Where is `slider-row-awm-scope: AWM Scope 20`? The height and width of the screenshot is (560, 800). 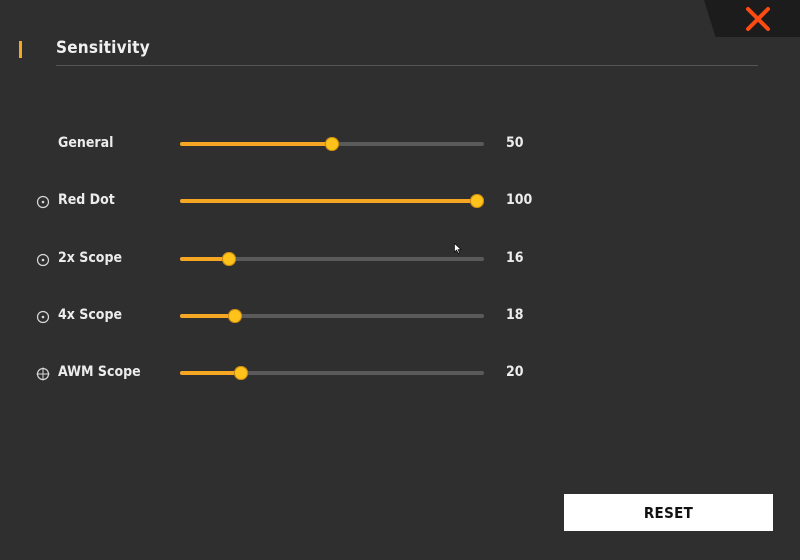 slider-row-awm-scope: AWM Scope 20 is located at coordinates (400, 373).